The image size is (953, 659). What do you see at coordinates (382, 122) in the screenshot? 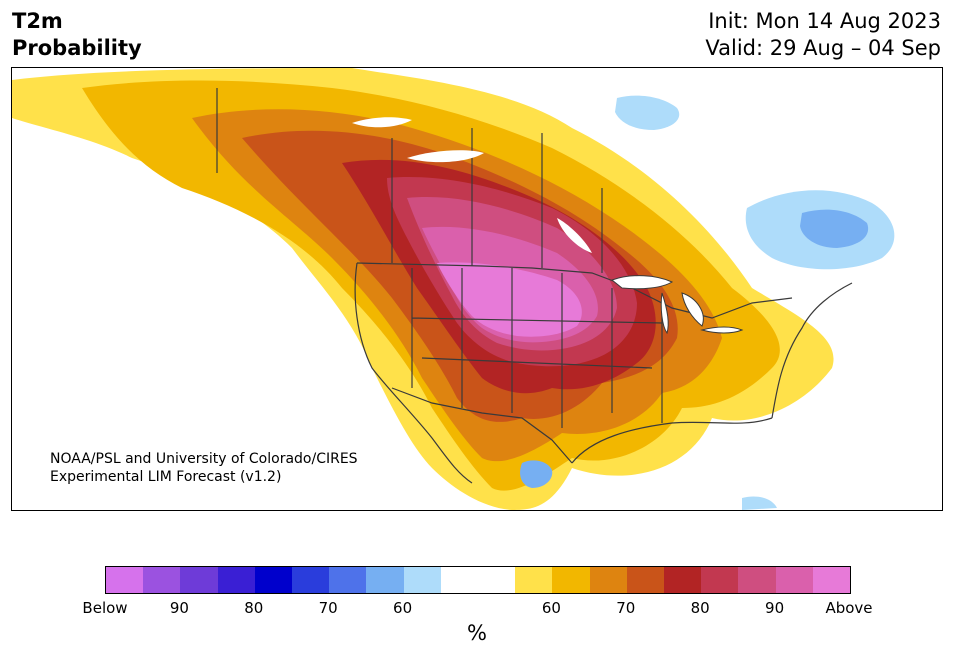
I see `lake-athabasca` at bounding box center [382, 122].